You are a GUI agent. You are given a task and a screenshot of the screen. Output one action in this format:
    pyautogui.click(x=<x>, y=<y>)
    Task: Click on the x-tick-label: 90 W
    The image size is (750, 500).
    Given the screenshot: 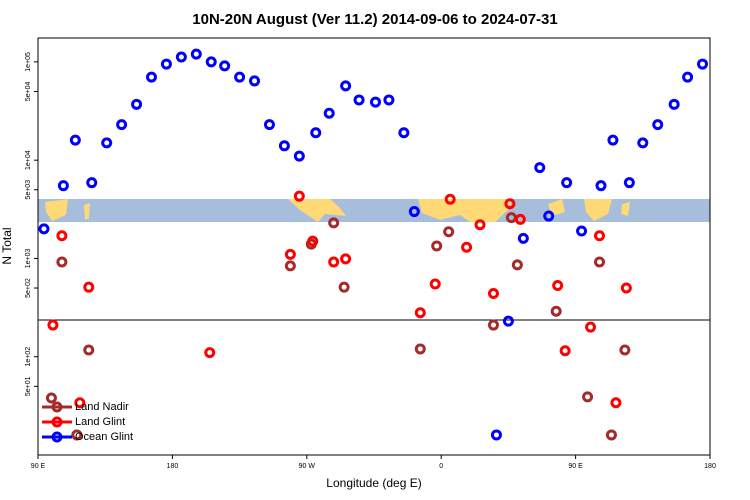 What is the action you would take?
    pyautogui.click(x=307, y=466)
    